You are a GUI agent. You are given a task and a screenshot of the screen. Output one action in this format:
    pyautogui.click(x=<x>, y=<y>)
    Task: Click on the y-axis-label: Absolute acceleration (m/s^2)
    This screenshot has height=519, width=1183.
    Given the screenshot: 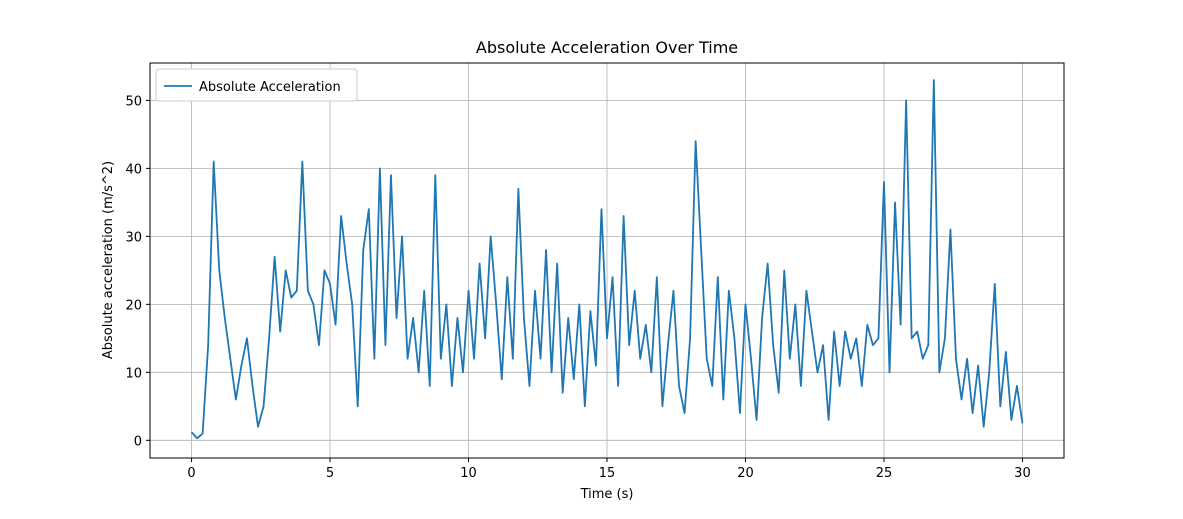 What is the action you would take?
    pyautogui.click(x=108, y=260)
    